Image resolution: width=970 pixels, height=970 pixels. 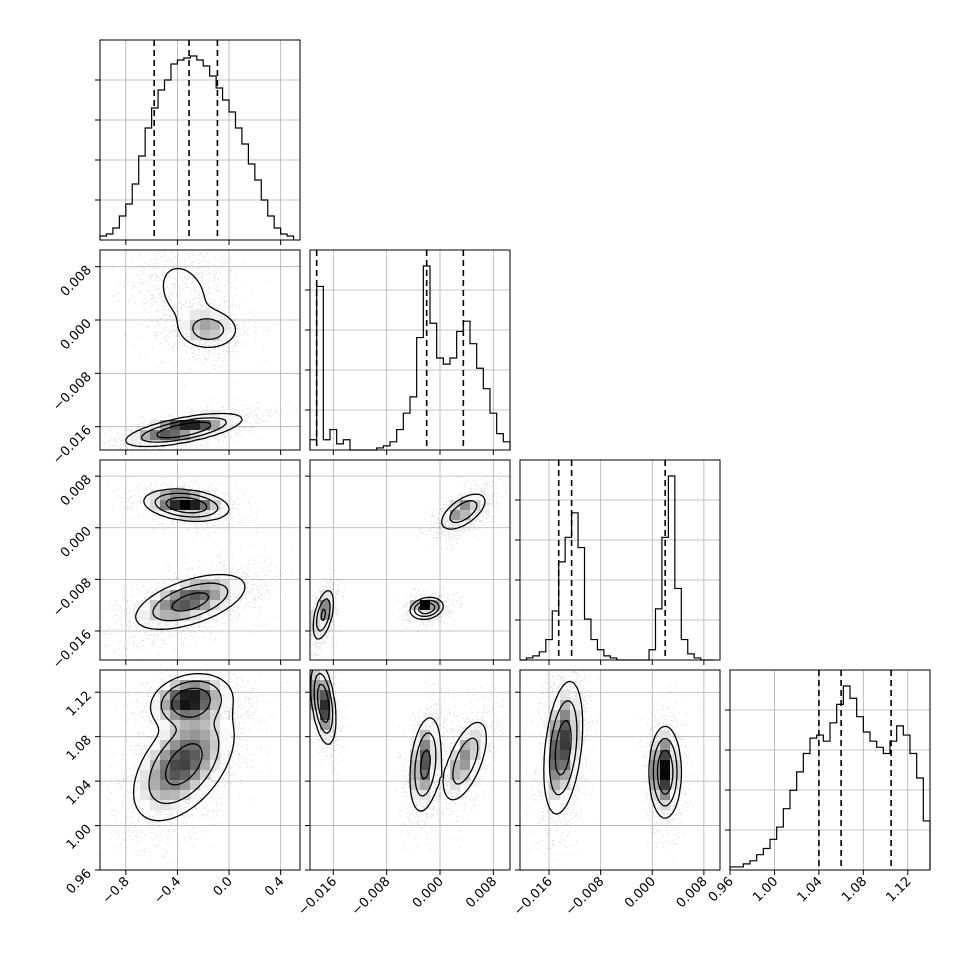 I want to click on scatter-panel-0-3: −0.8 −0.4 0.0 0.4 0.96 1.00 1.04 1.08 1.12, so click(x=182, y=788).